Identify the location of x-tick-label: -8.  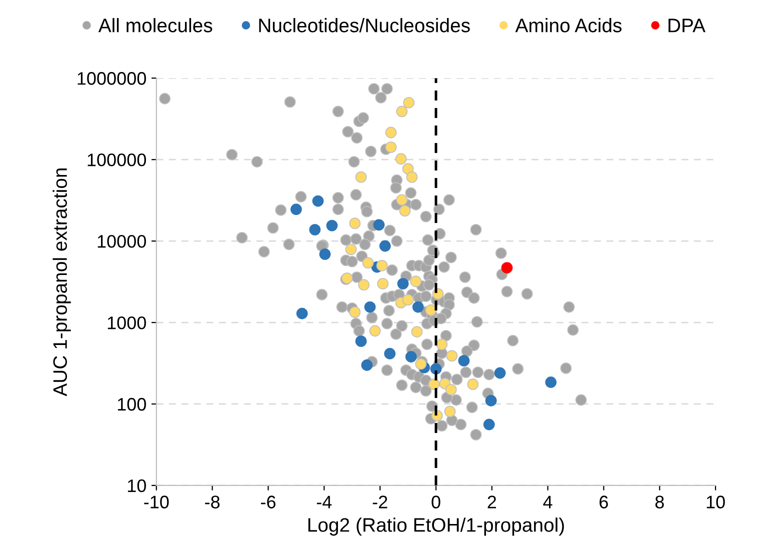
(212, 502).